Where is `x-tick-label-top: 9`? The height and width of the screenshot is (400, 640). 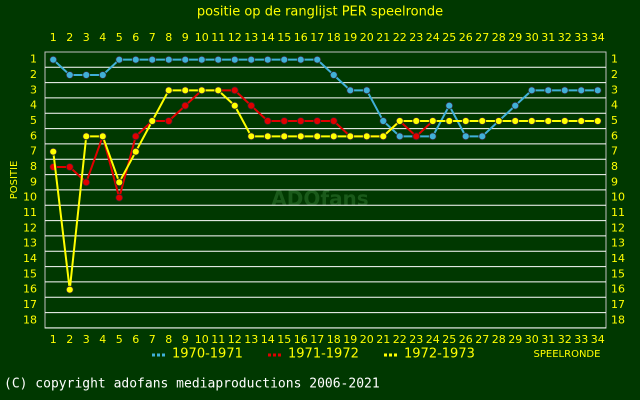
x-tick-label-top: 9 is located at coordinates (185, 37).